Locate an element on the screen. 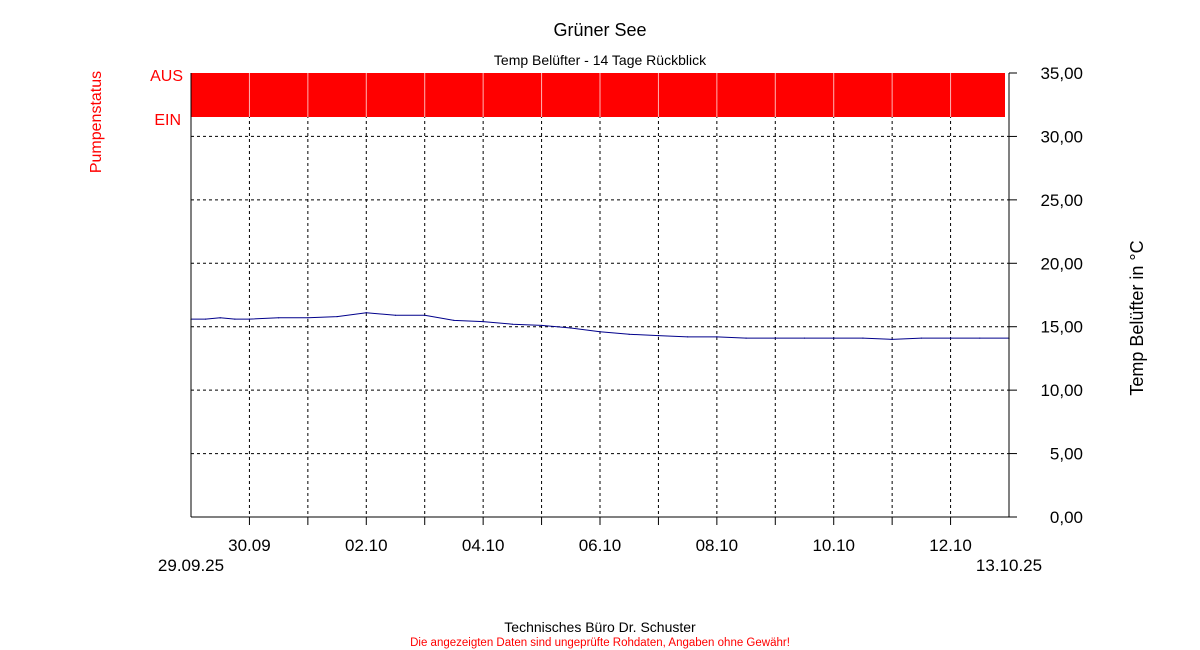 This screenshot has width=1200, height=650. y-tick-label: 5,00 is located at coordinates (1066, 454).